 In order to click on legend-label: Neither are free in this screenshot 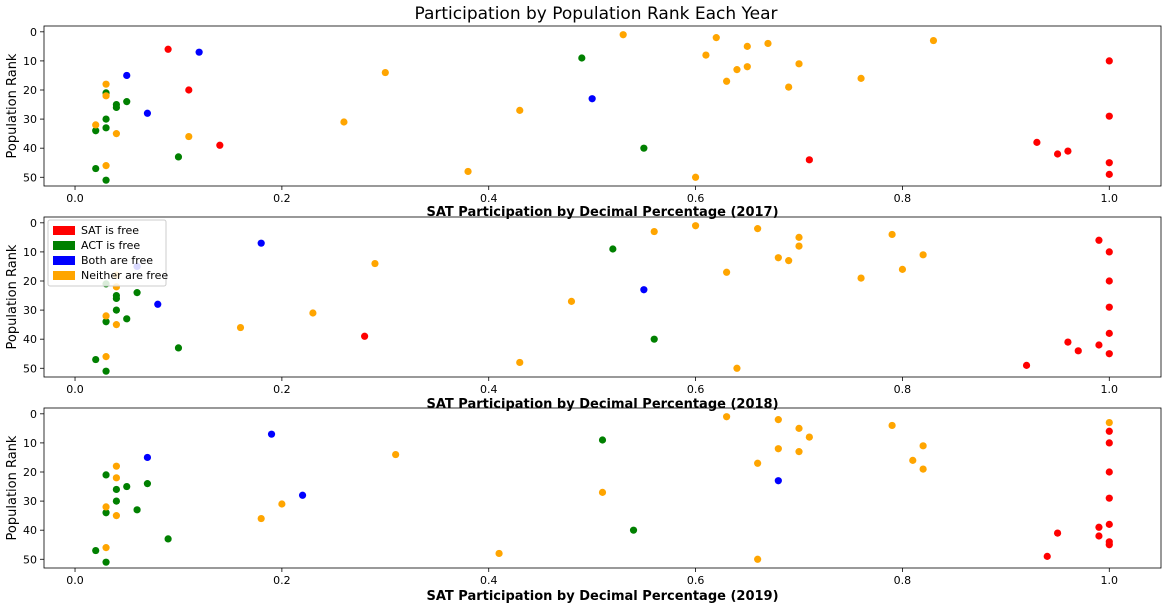, I will do `click(124, 275)`.